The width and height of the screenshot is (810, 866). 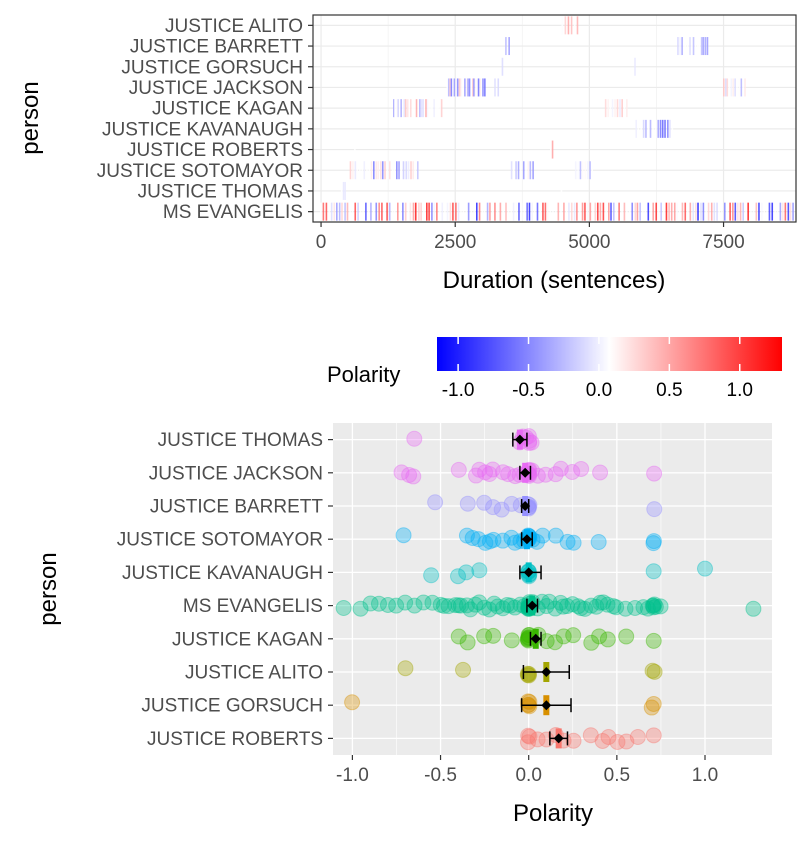 What do you see at coordinates (705, 775) in the screenshot?
I see `scatter-x-label: 1.0` at bounding box center [705, 775].